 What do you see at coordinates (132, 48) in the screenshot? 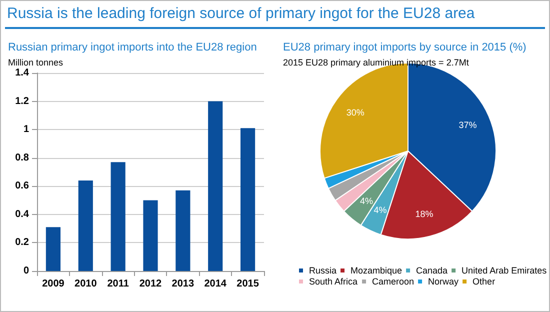
I see `chart-subtitle: Russian primary ingot imports into the EU28 region` at bounding box center [132, 48].